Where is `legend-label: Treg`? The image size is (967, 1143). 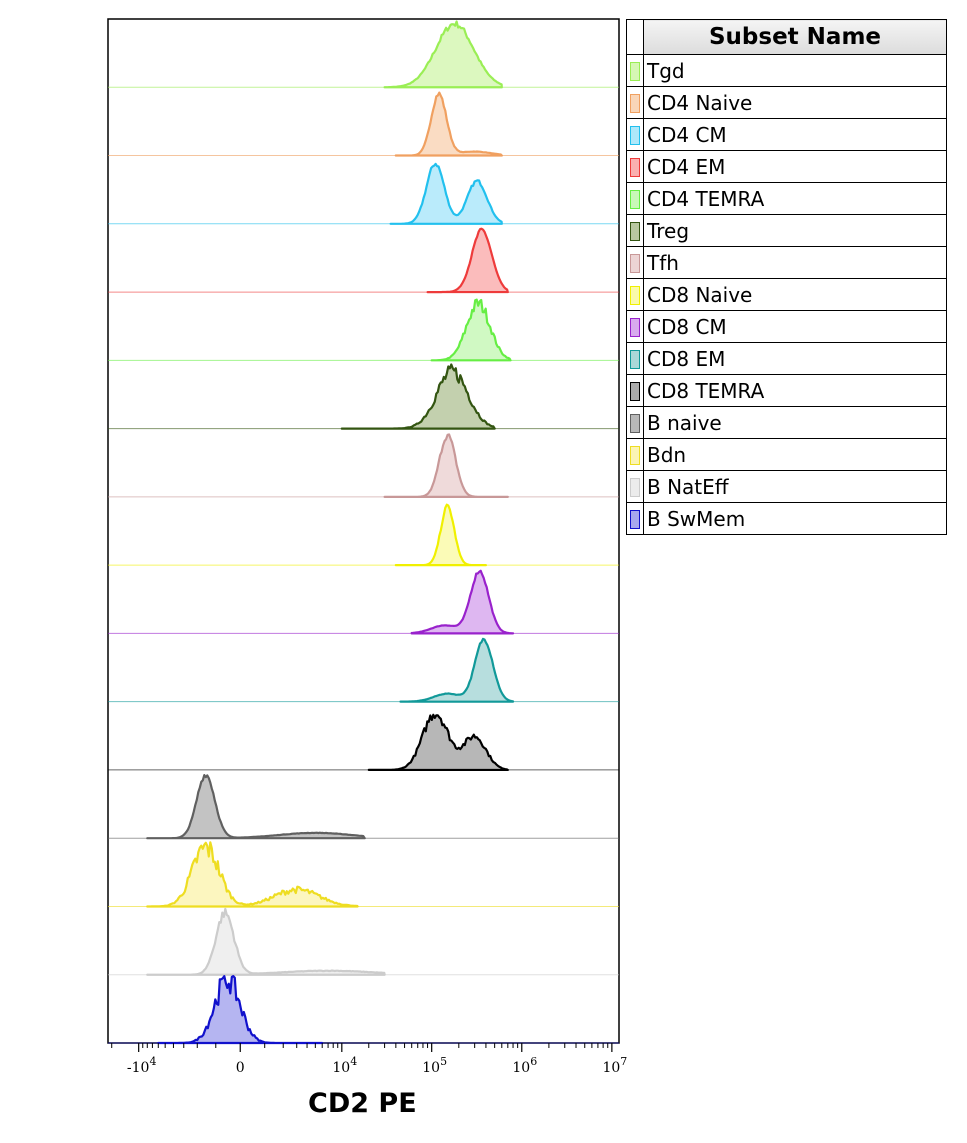 legend-label: Treg is located at coordinates (795, 230).